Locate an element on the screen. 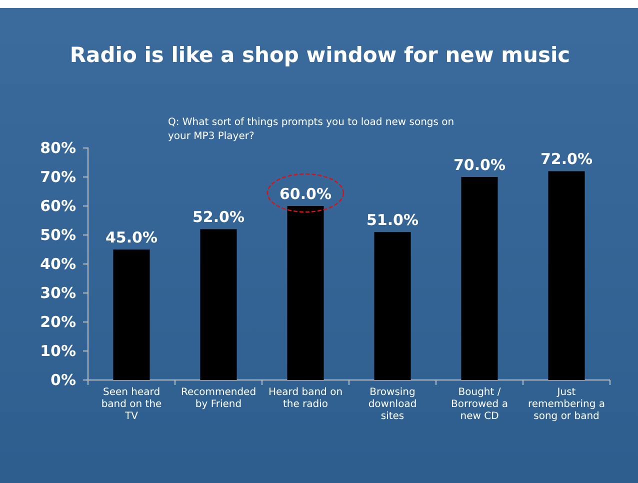  y-tick-label: 40% is located at coordinates (58, 263).